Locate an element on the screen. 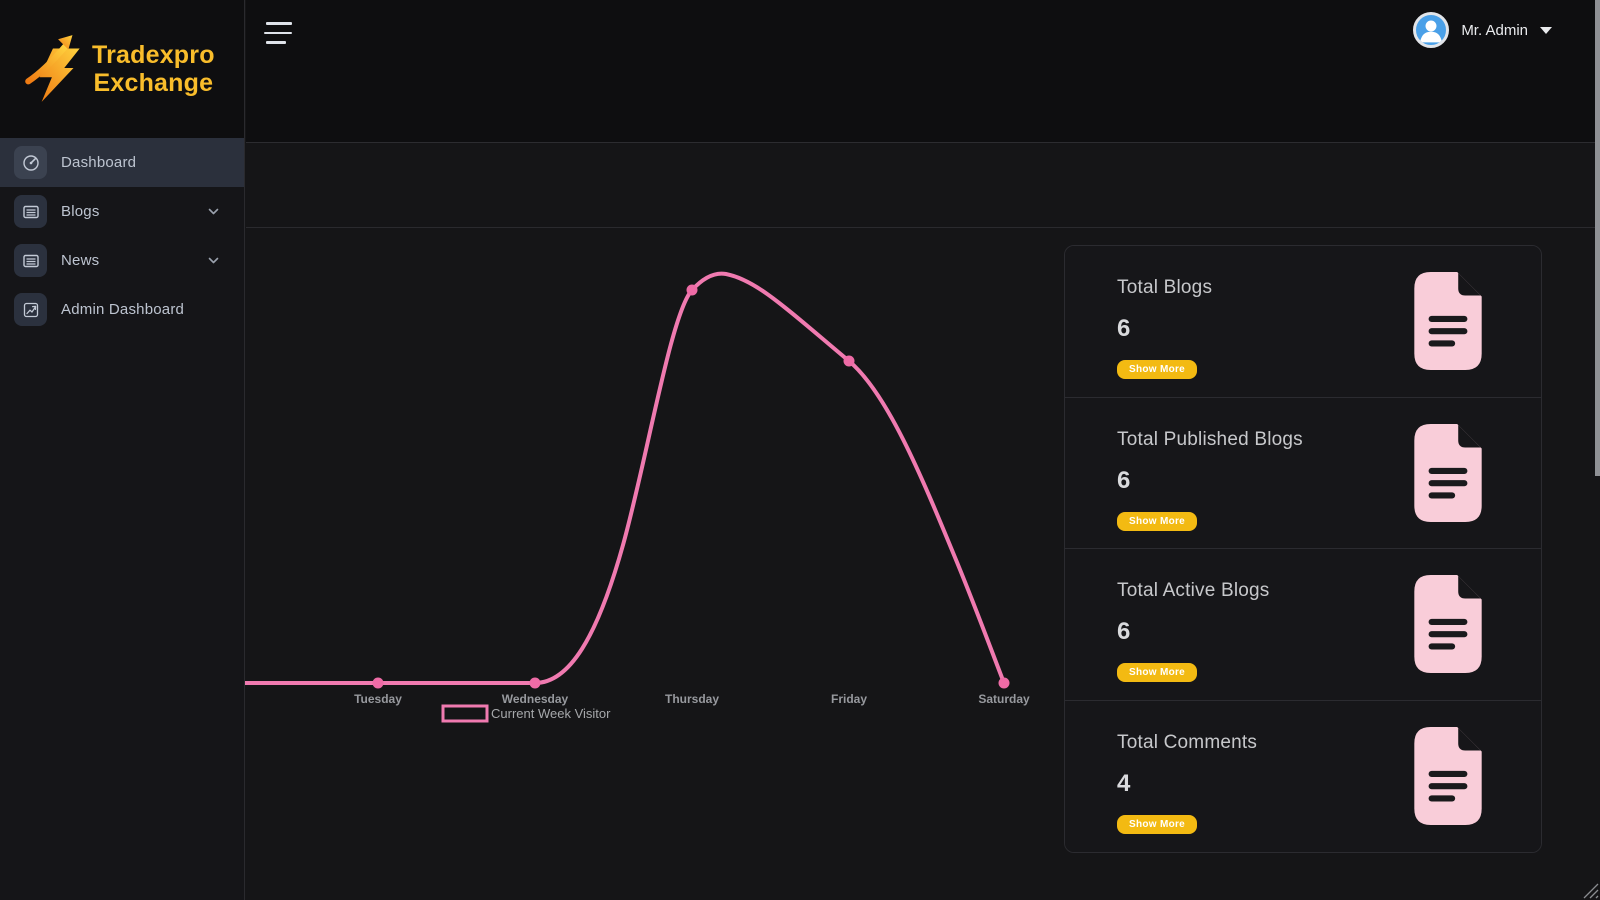 The width and height of the screenshot is (1600, 900). stat-card-title: Total Blogs is located at coordinates (1165, 287).